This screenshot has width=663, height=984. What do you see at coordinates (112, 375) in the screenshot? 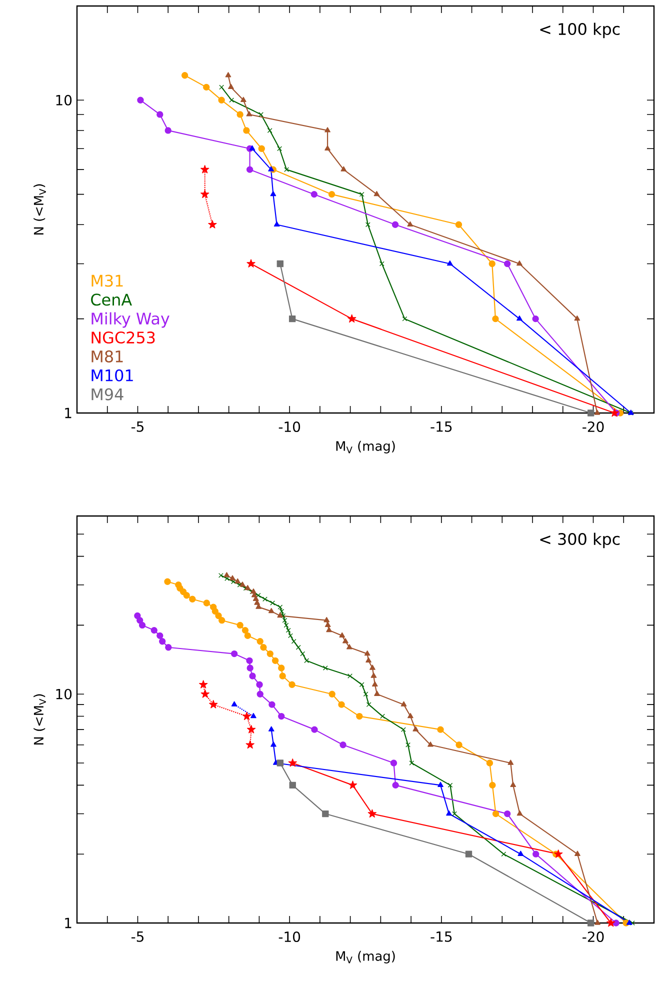
I see `text: M101` at bounding box center [112, 375].